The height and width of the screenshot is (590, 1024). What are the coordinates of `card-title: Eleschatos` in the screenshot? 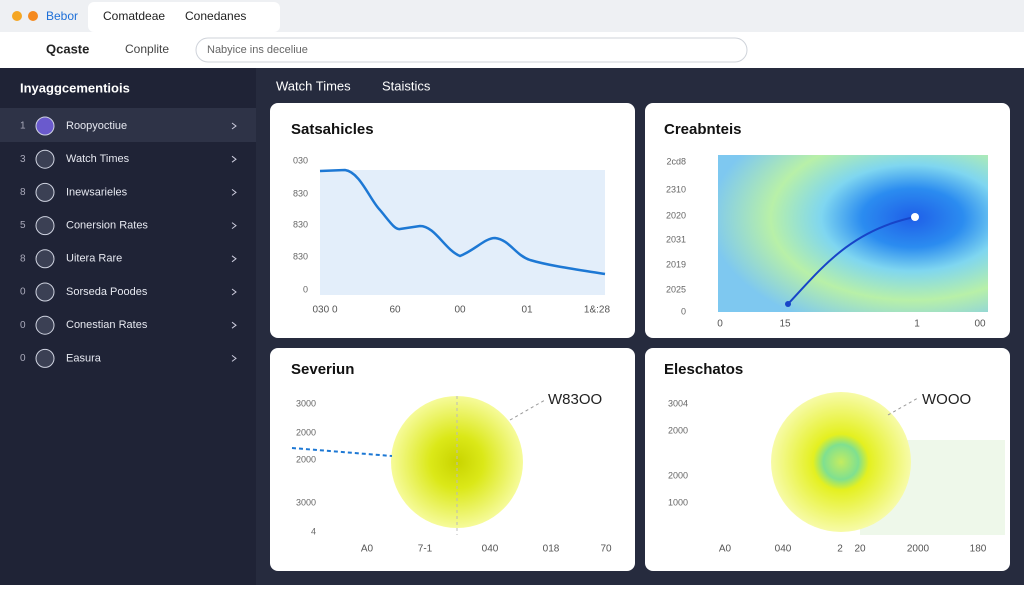 It's located at (703, 369).